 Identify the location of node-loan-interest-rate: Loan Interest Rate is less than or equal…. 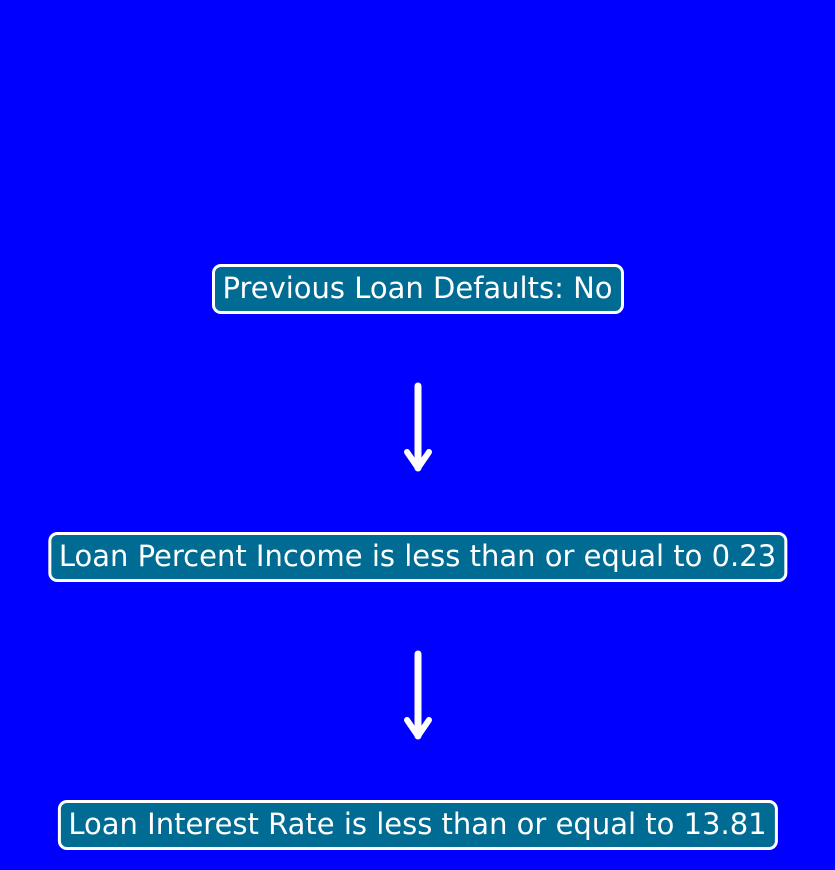
(417, 825).